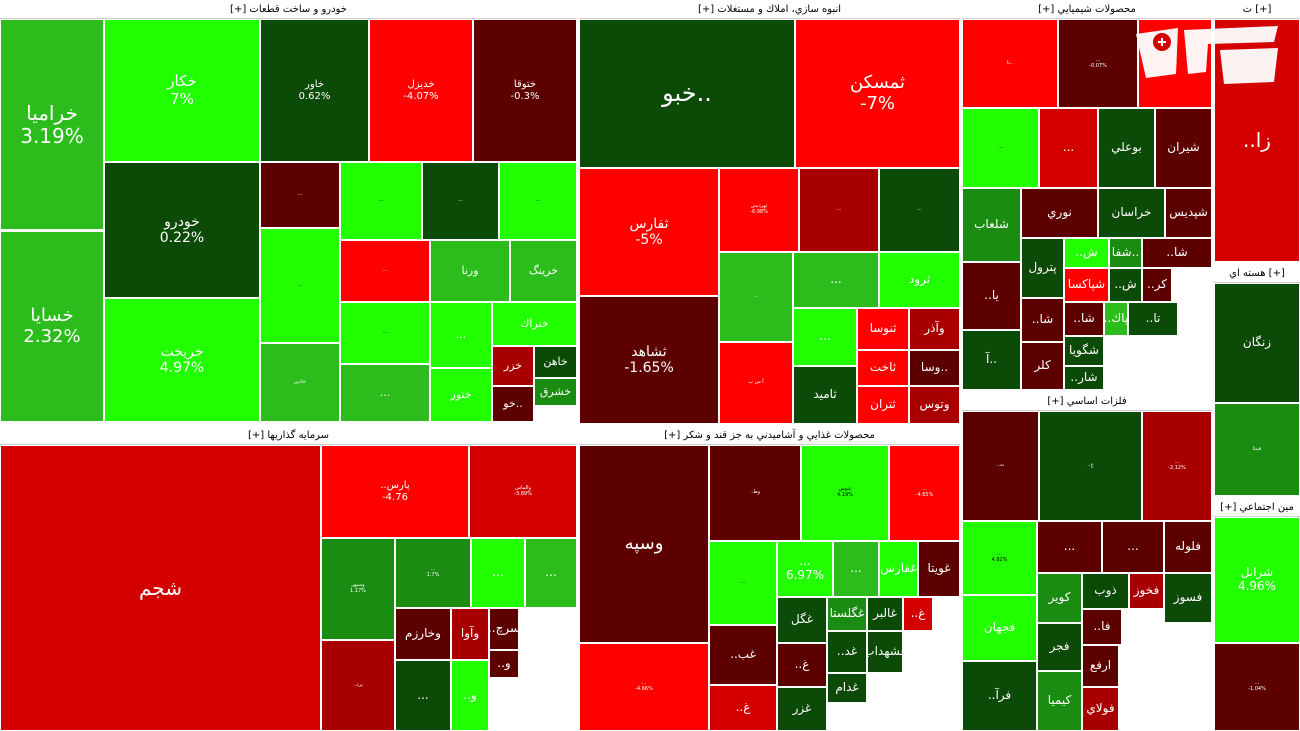 The image size is (1300, 731). Describe the element at coordinates (687, 93) in the screenshot. I see `stock-tile: خبو..` at that location.